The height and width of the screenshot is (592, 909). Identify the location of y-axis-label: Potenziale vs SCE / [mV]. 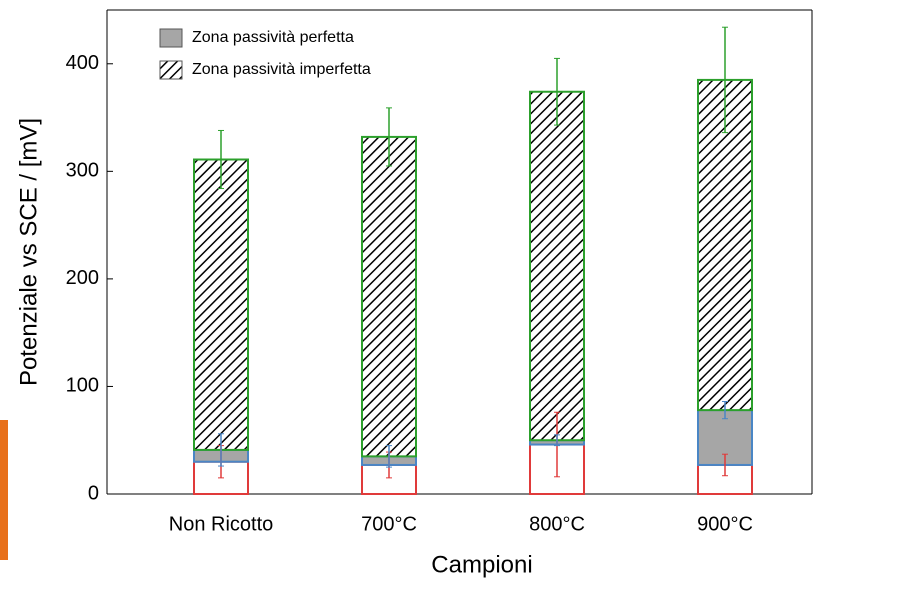
(28, 252).